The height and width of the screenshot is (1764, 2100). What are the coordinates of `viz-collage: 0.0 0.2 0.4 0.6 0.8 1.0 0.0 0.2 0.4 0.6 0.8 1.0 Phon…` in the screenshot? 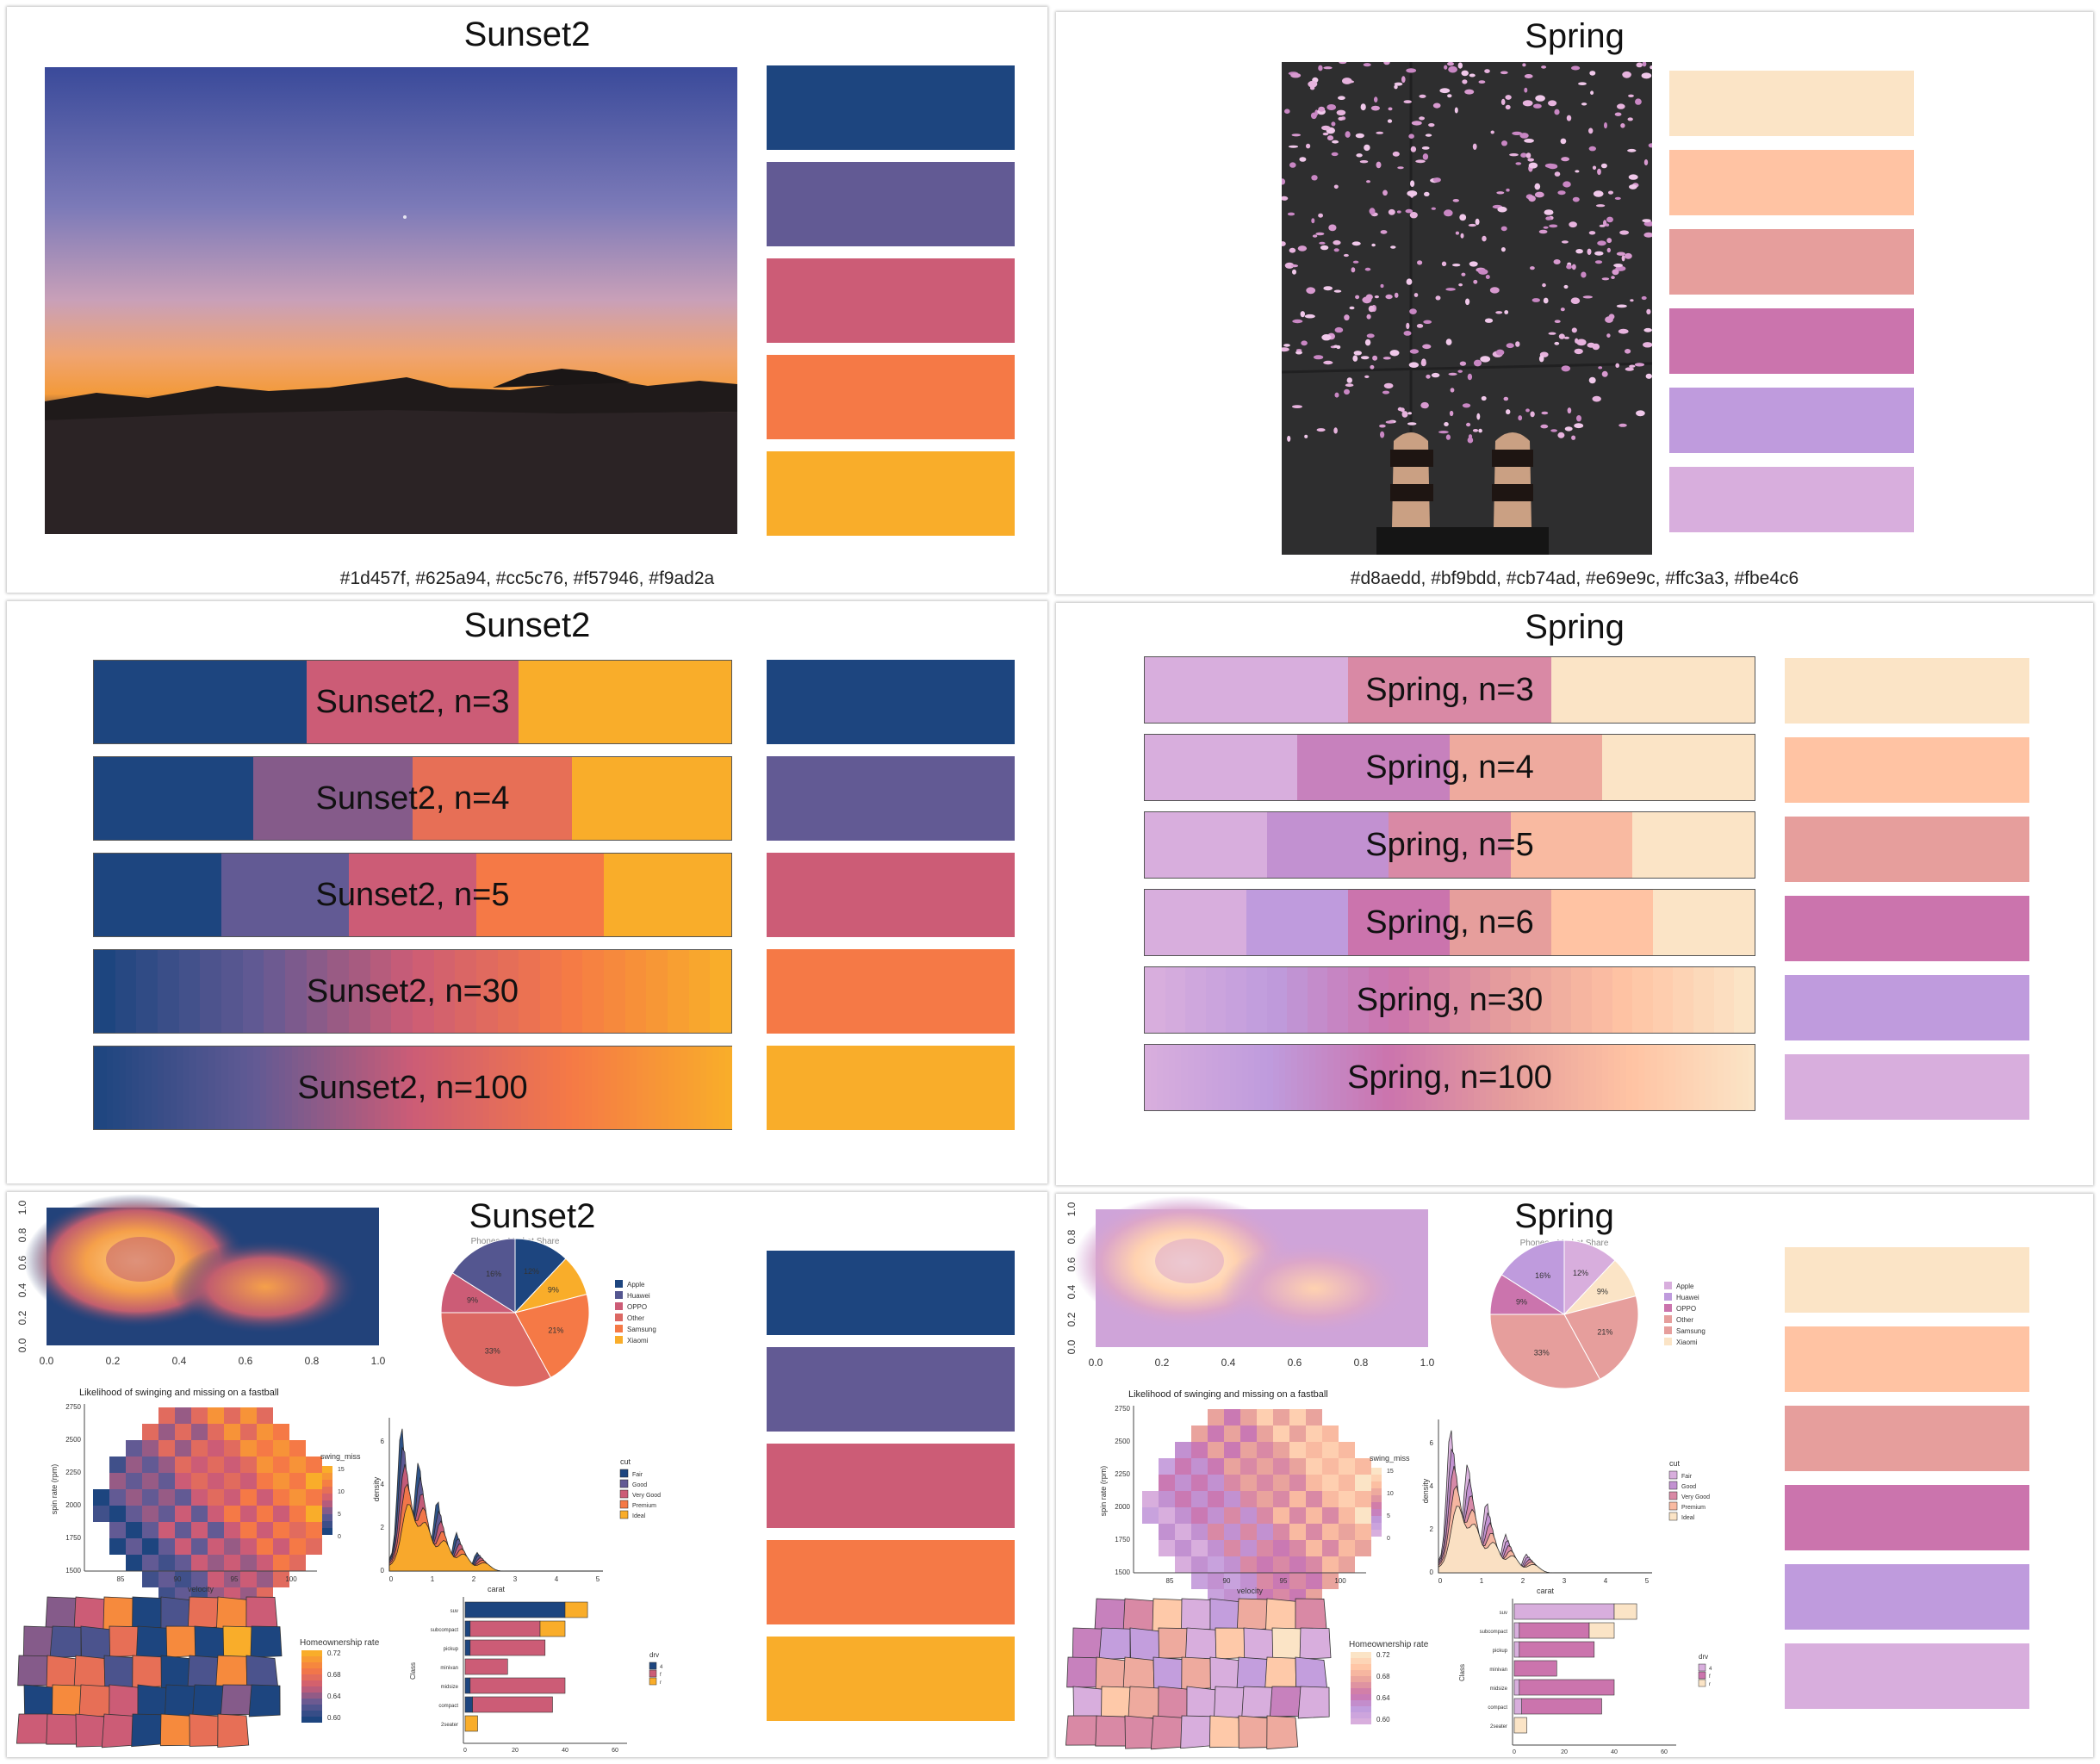 It's located at (377, 1474).